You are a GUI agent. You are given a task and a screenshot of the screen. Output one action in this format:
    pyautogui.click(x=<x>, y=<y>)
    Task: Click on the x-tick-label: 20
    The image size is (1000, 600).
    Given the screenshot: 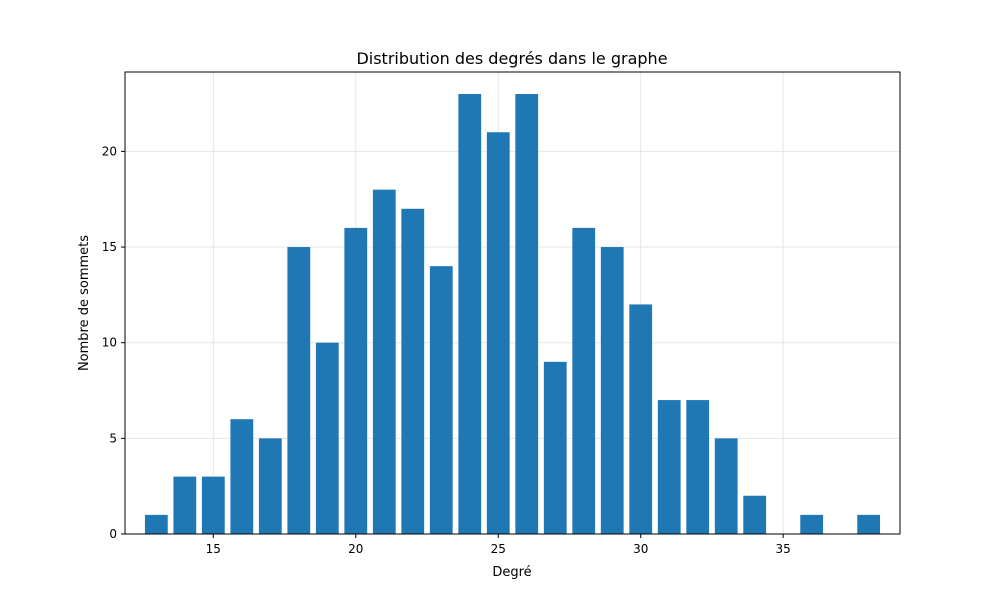 What is the action you would take?
    pyautogui.click(x=355, y=549)
    